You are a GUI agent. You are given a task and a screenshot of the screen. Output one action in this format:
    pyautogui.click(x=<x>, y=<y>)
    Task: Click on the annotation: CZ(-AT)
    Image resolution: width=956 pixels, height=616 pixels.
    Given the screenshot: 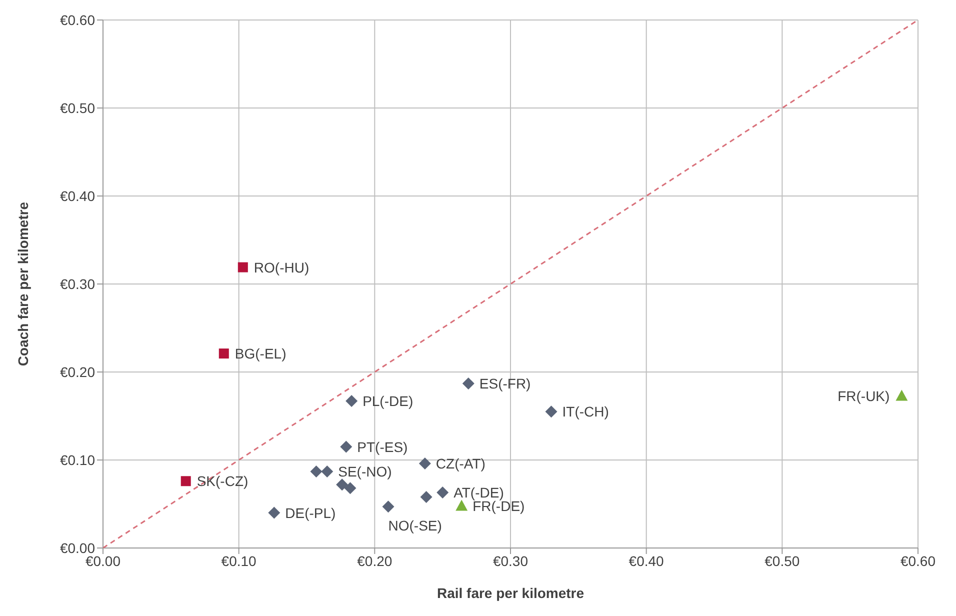 What is the action you would take?
    pyautogui.click(x=461, y=464)
    